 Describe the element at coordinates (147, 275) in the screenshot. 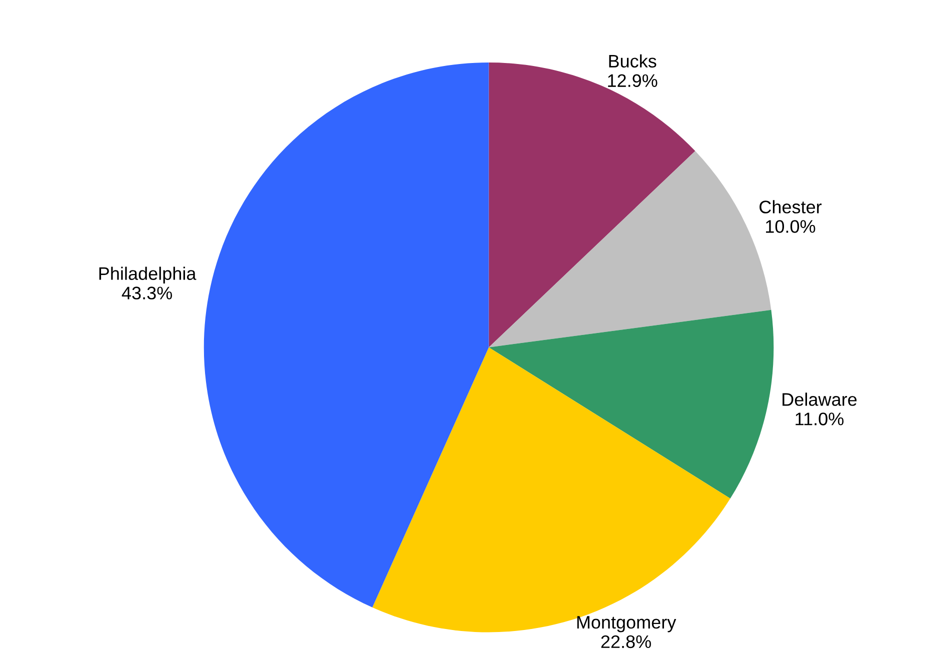

I see `slice-label: Philadelphia` at that location.